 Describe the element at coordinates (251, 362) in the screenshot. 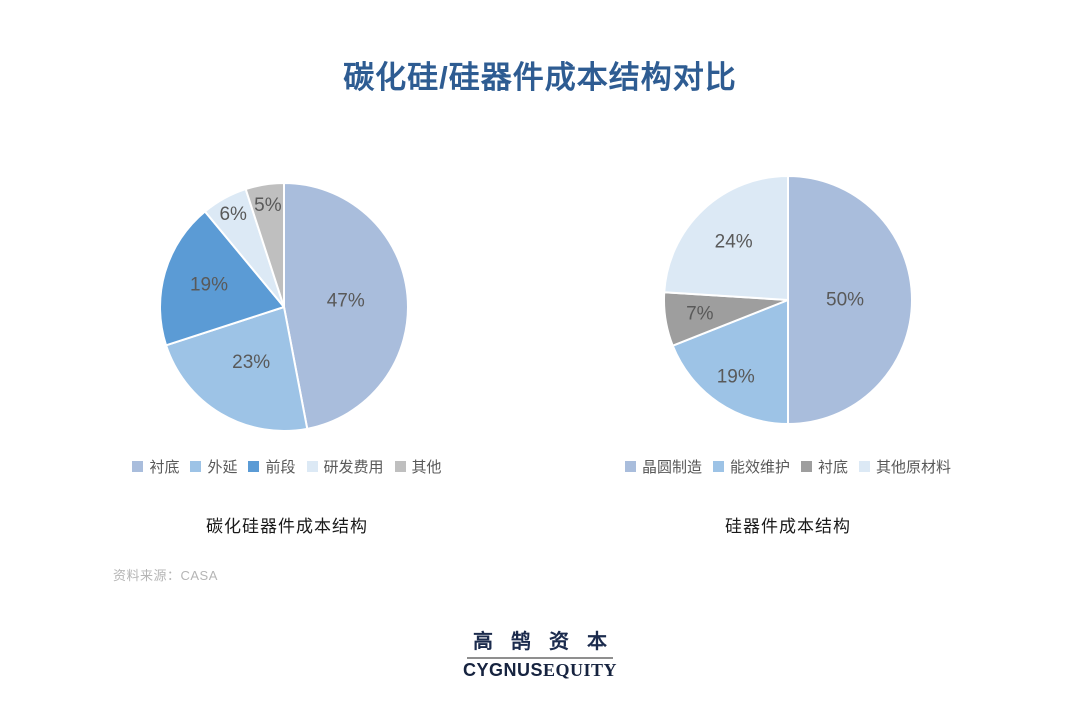

I see `pie-label-外延: 23%` at that location.